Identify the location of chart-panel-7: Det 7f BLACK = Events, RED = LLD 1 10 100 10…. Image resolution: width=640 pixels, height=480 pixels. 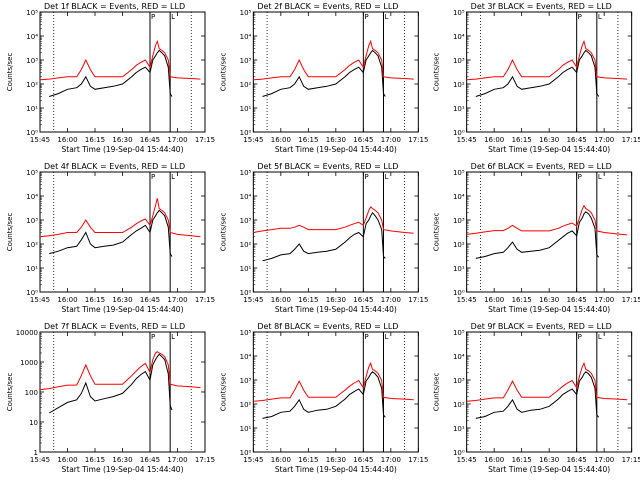
(110, 398).